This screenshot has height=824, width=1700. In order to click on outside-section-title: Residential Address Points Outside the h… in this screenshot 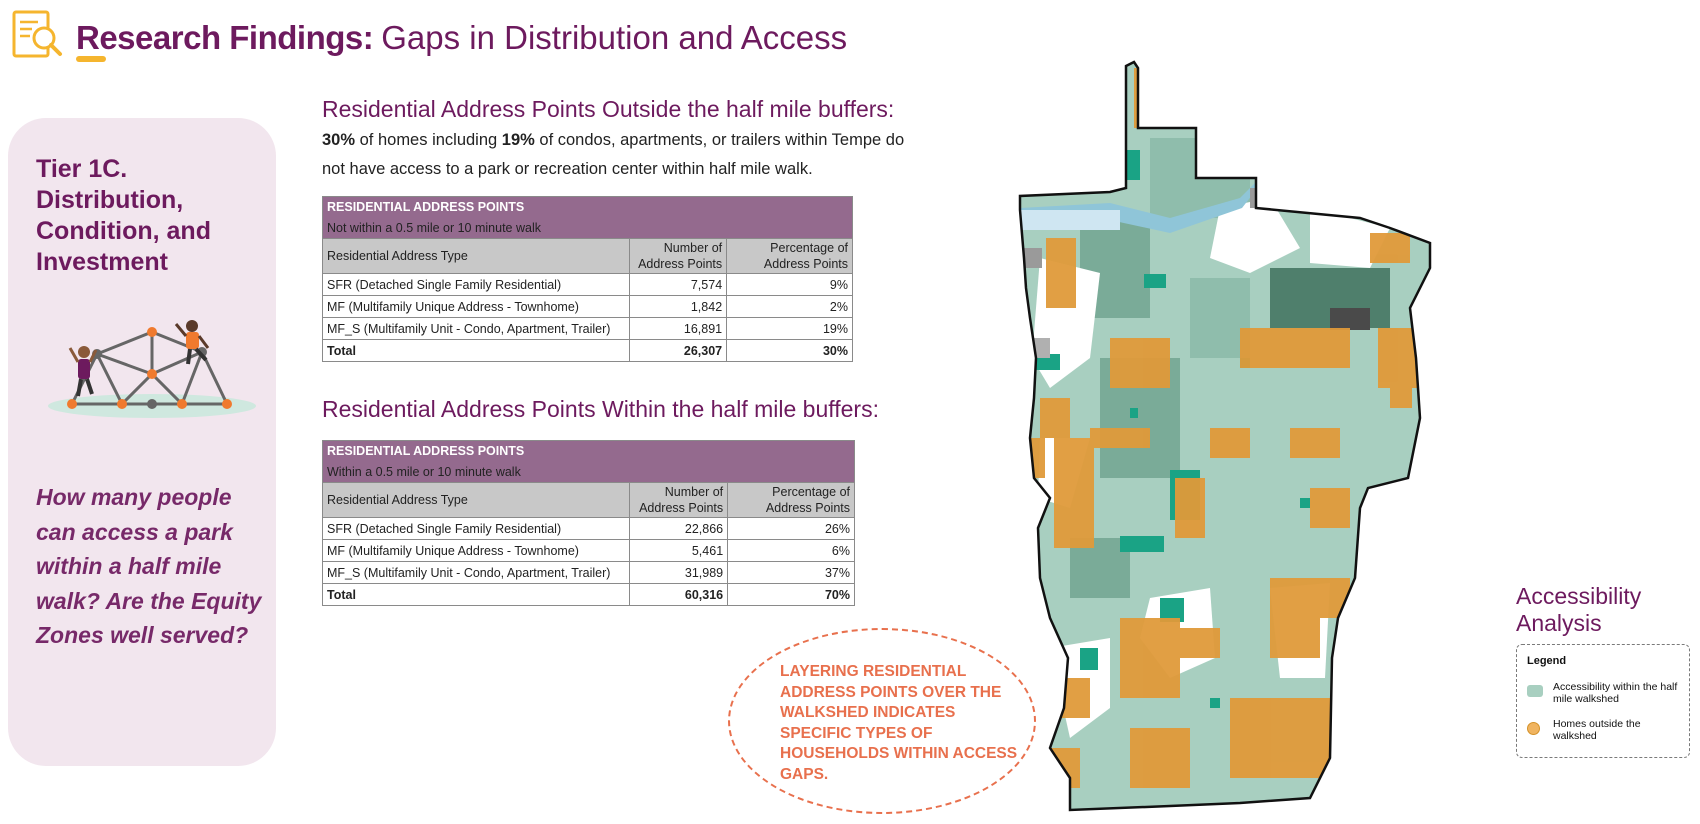, I will do `click(608, 109)`.